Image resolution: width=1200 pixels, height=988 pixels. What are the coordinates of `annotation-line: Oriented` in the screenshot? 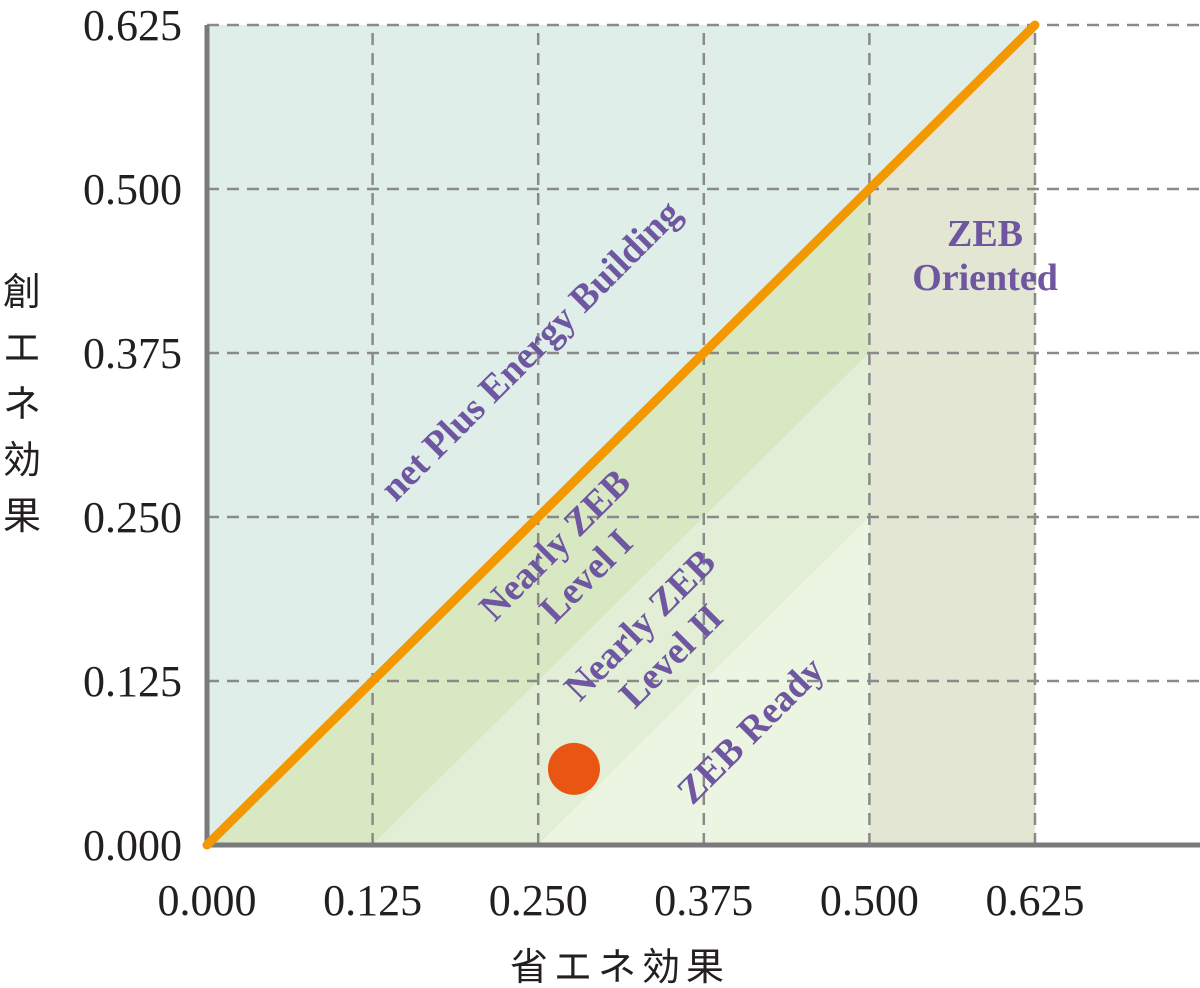 It's located at (985, 278).